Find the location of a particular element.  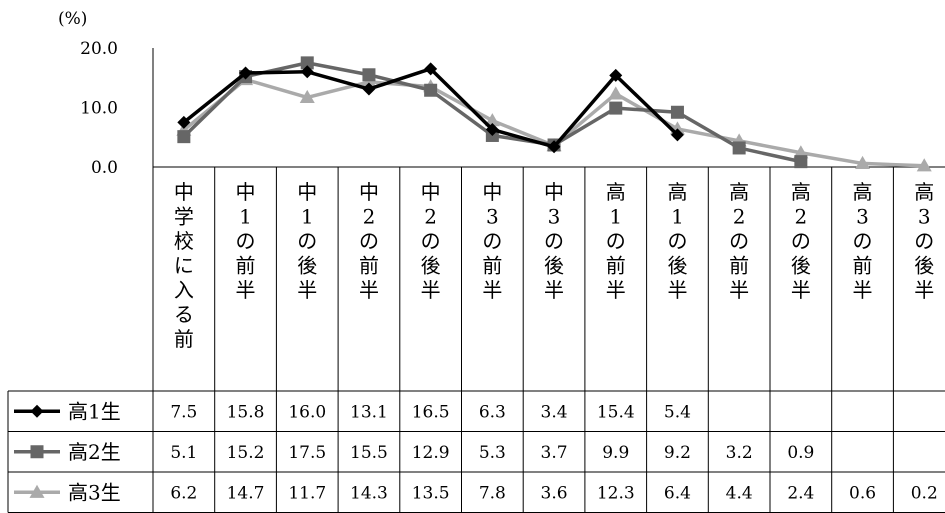

category-label: 中学校に入る前 is located at coordinates (184, 265).